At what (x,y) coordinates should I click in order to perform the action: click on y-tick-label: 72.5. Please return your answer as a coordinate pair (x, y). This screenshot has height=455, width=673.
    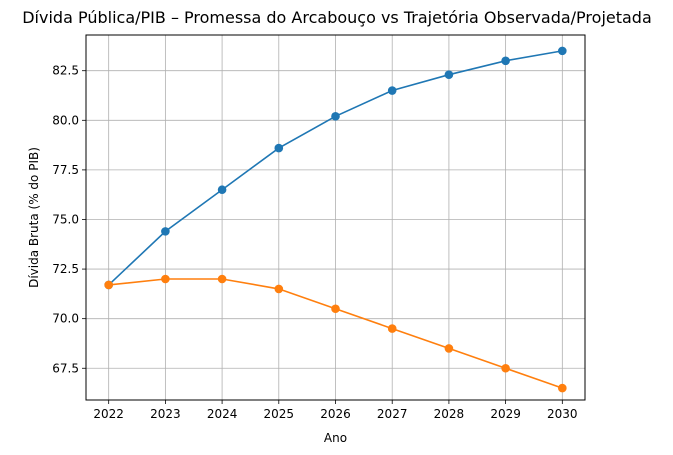
    Looking at the image, I should click on (65, 269).